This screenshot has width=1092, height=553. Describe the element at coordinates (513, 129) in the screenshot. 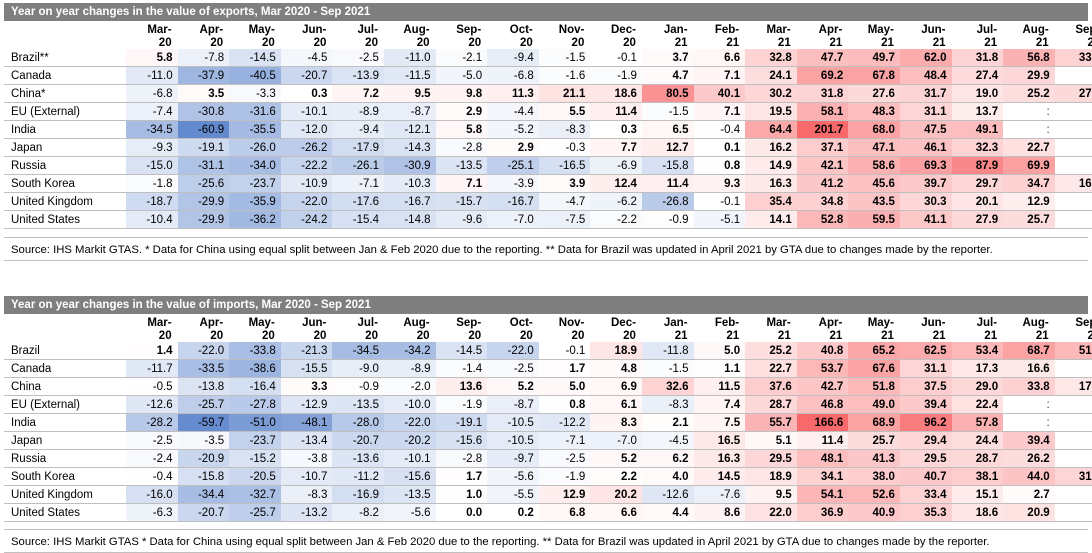

I see `value-cell: -5.2` at that location.